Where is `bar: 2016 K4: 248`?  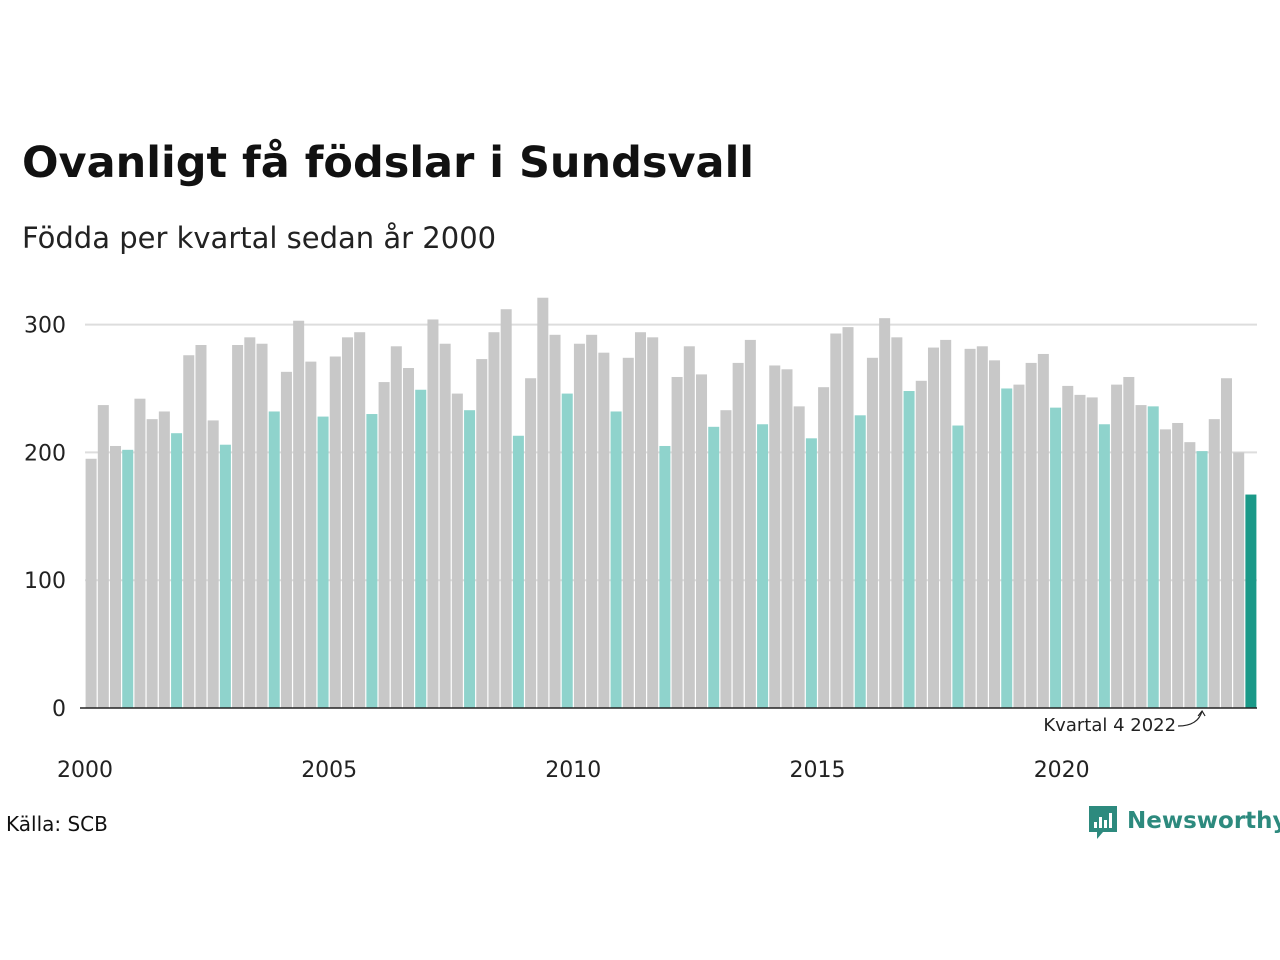 bar: 2016 K4: 248 is located at coordinates (909, 549).